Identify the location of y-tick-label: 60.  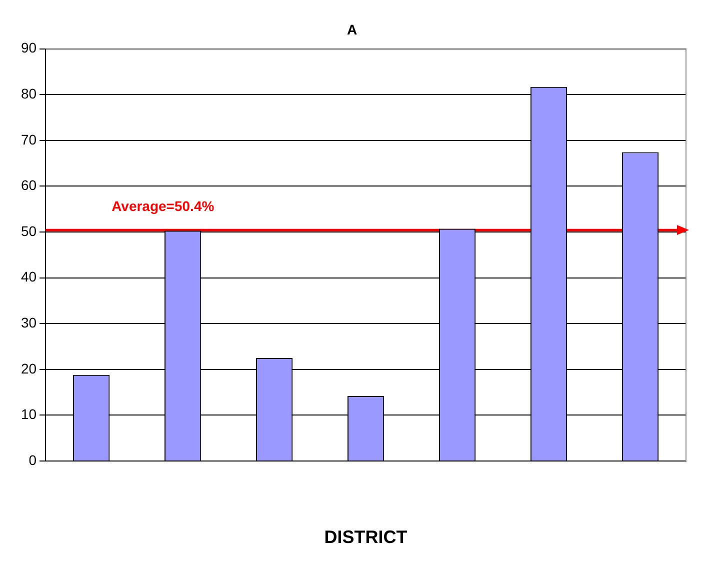
(28, 185).